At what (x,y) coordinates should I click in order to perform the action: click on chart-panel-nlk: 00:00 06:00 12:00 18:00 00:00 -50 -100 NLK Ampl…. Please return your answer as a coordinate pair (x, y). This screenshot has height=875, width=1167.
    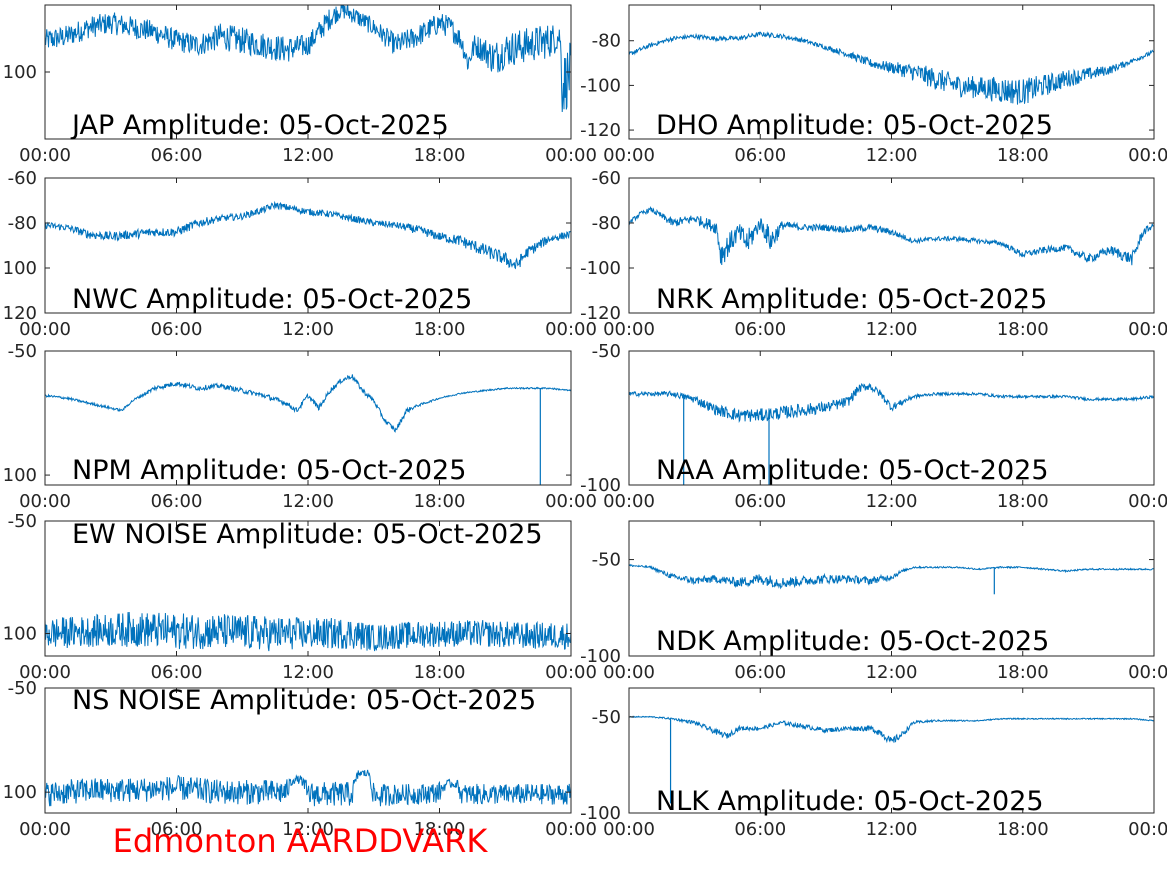
    Looking at the image, I should click on (873, 763).